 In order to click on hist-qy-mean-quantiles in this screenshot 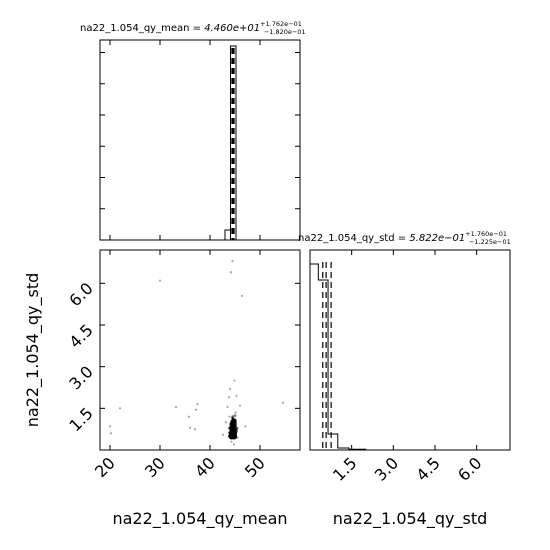, I will do `click(233, 144)`.